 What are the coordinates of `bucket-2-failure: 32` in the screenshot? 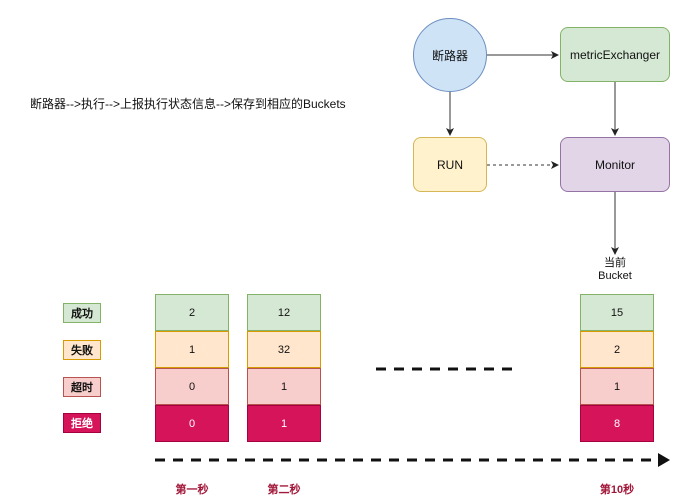 It's located at (284, 349).